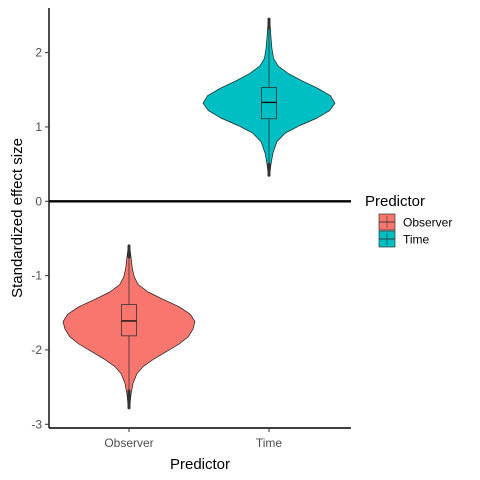 The width and height of the screenshot is (480, 480). I want to click on y-tick-label: 2, so click(38, 53).